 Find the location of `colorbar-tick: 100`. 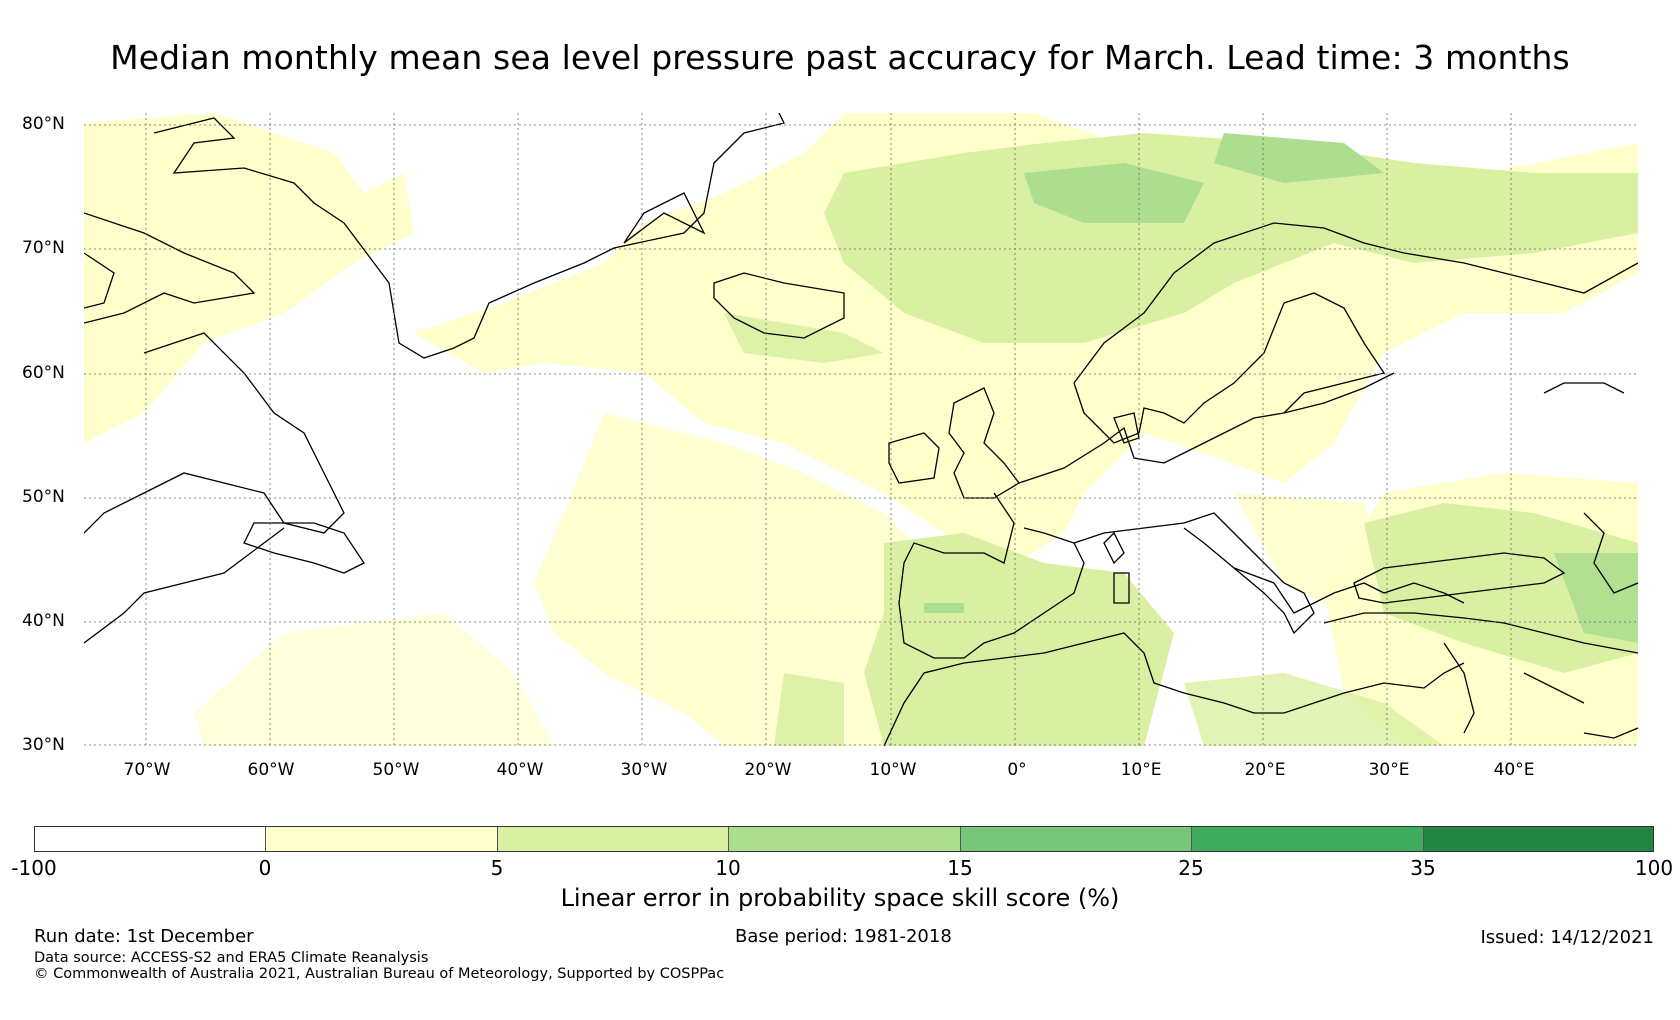

colorbar-tick: 100 is located at coordinates (1654, 868).